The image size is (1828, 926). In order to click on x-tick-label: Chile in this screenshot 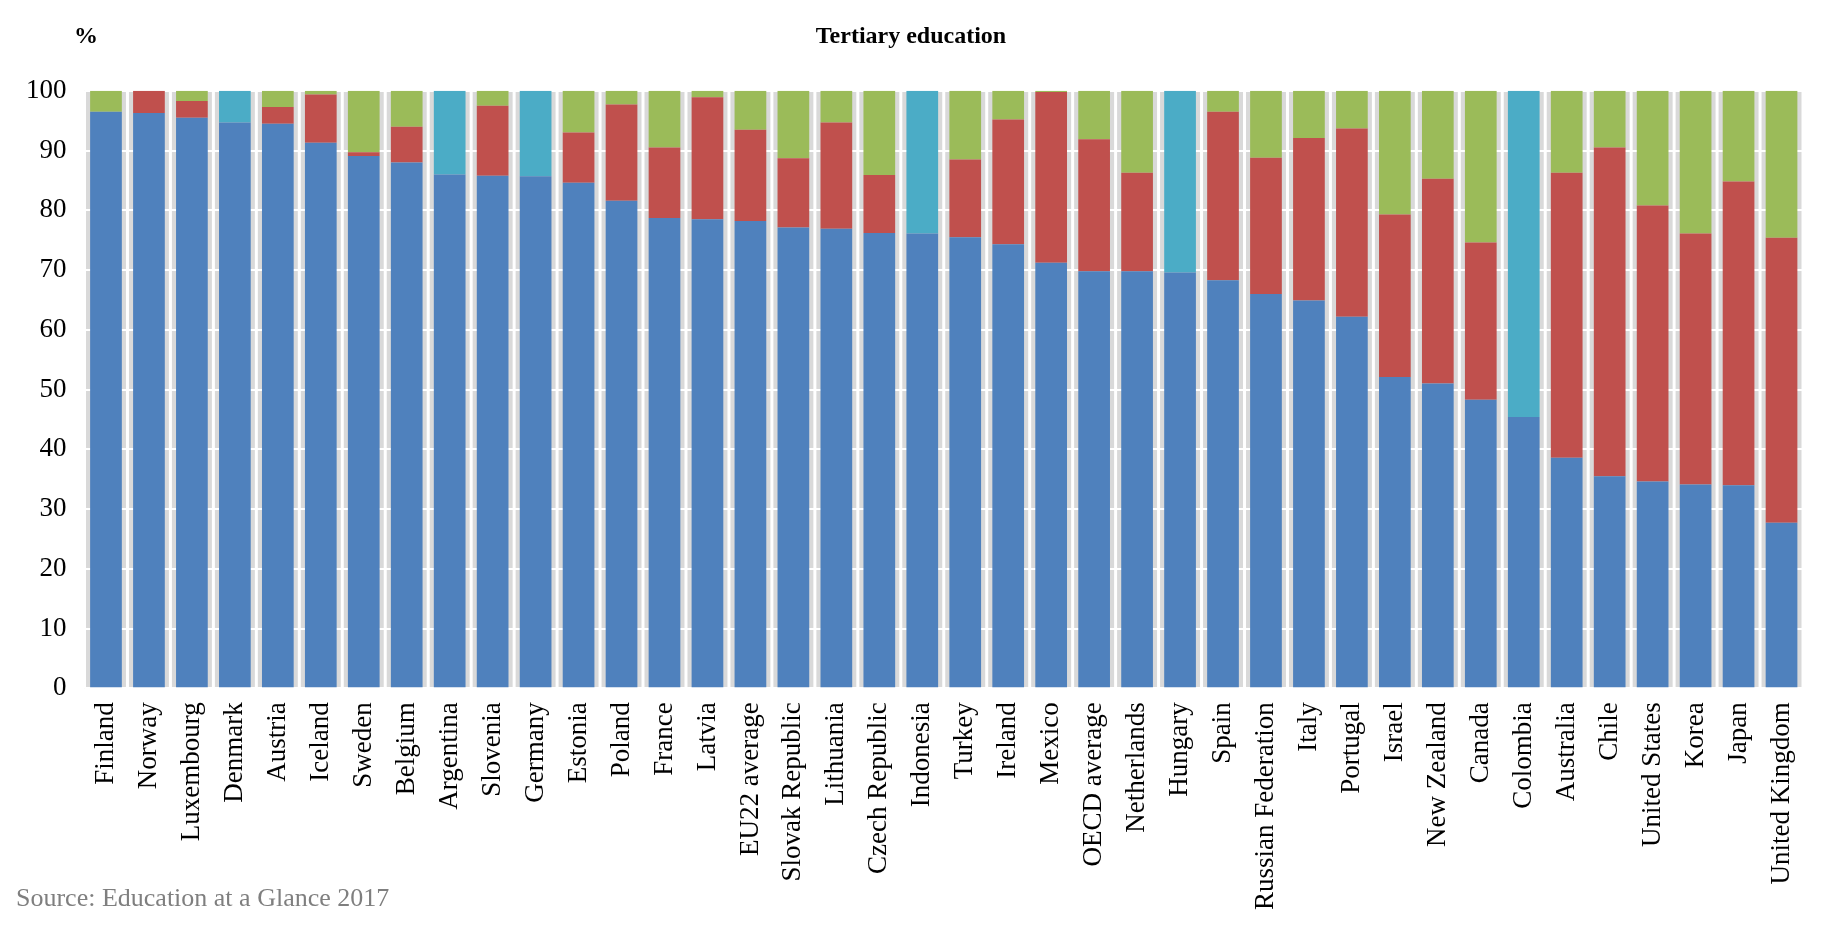, I will do `click(1607, 731)`.